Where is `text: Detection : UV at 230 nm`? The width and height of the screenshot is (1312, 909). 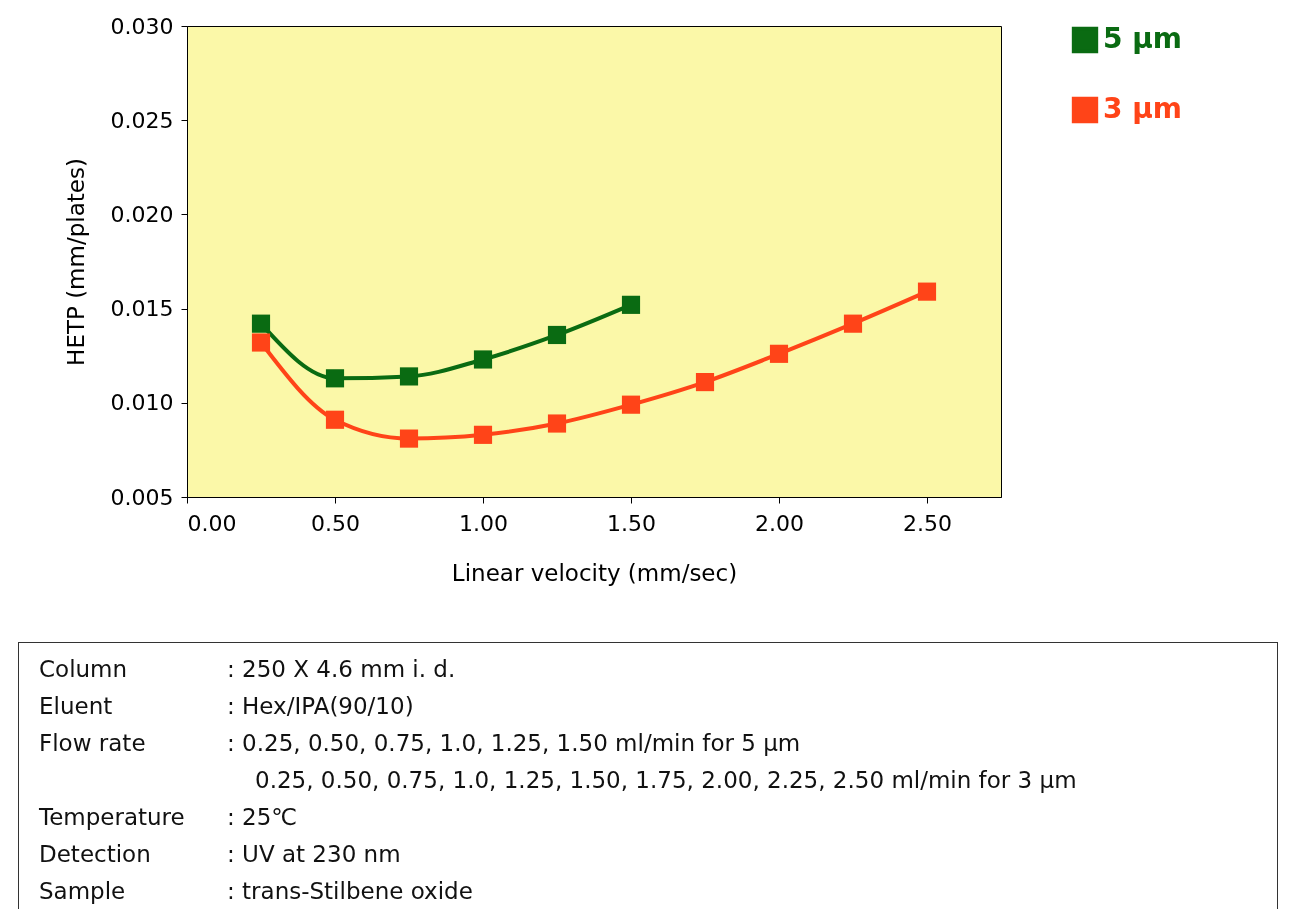
text: Detection : UV at 230 nm is located at coordinates (220, 854).